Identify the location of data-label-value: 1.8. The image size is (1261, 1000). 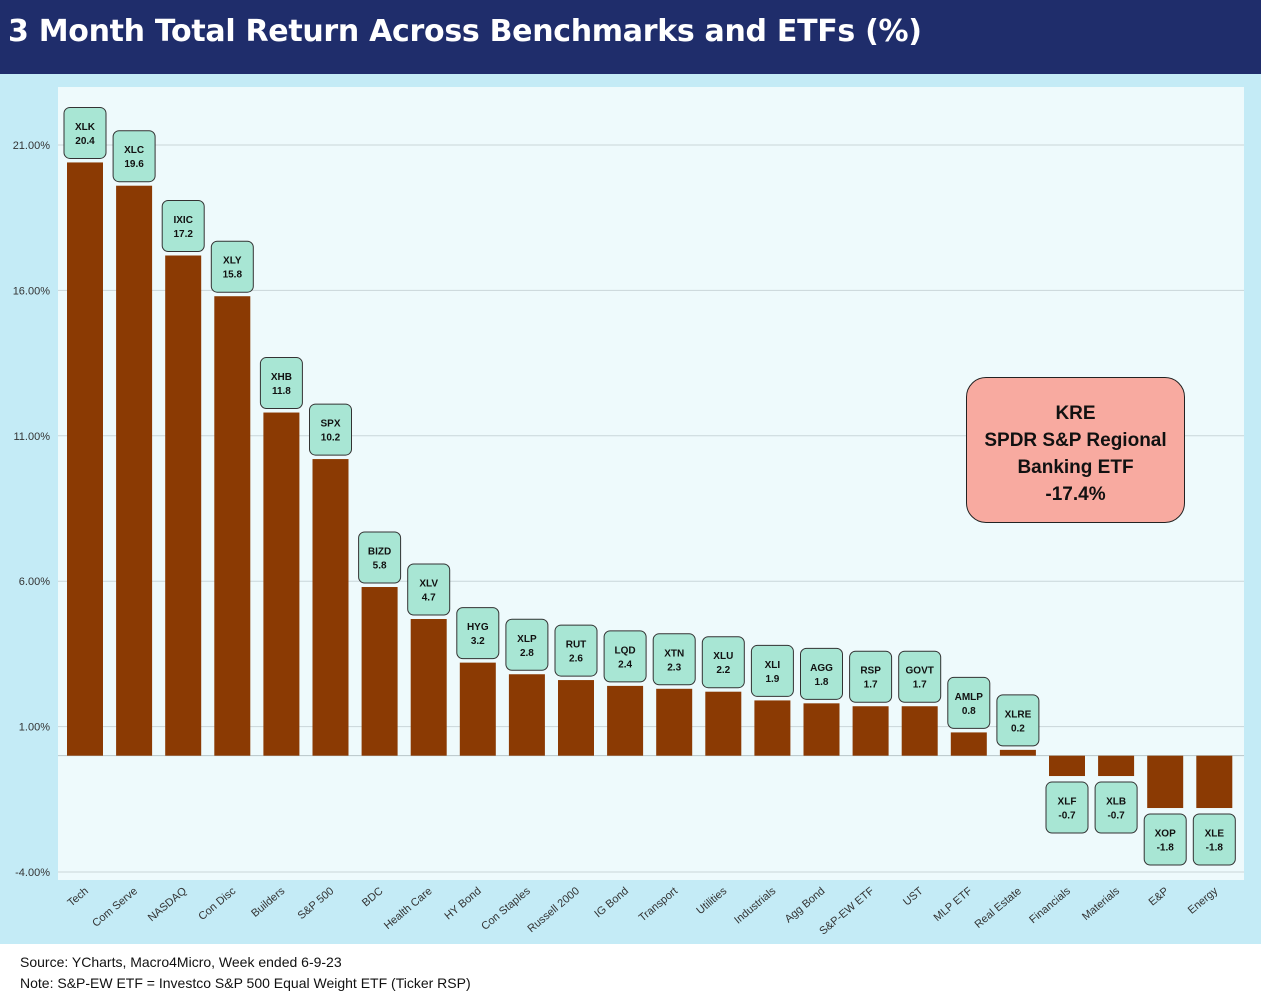
(822, 682).